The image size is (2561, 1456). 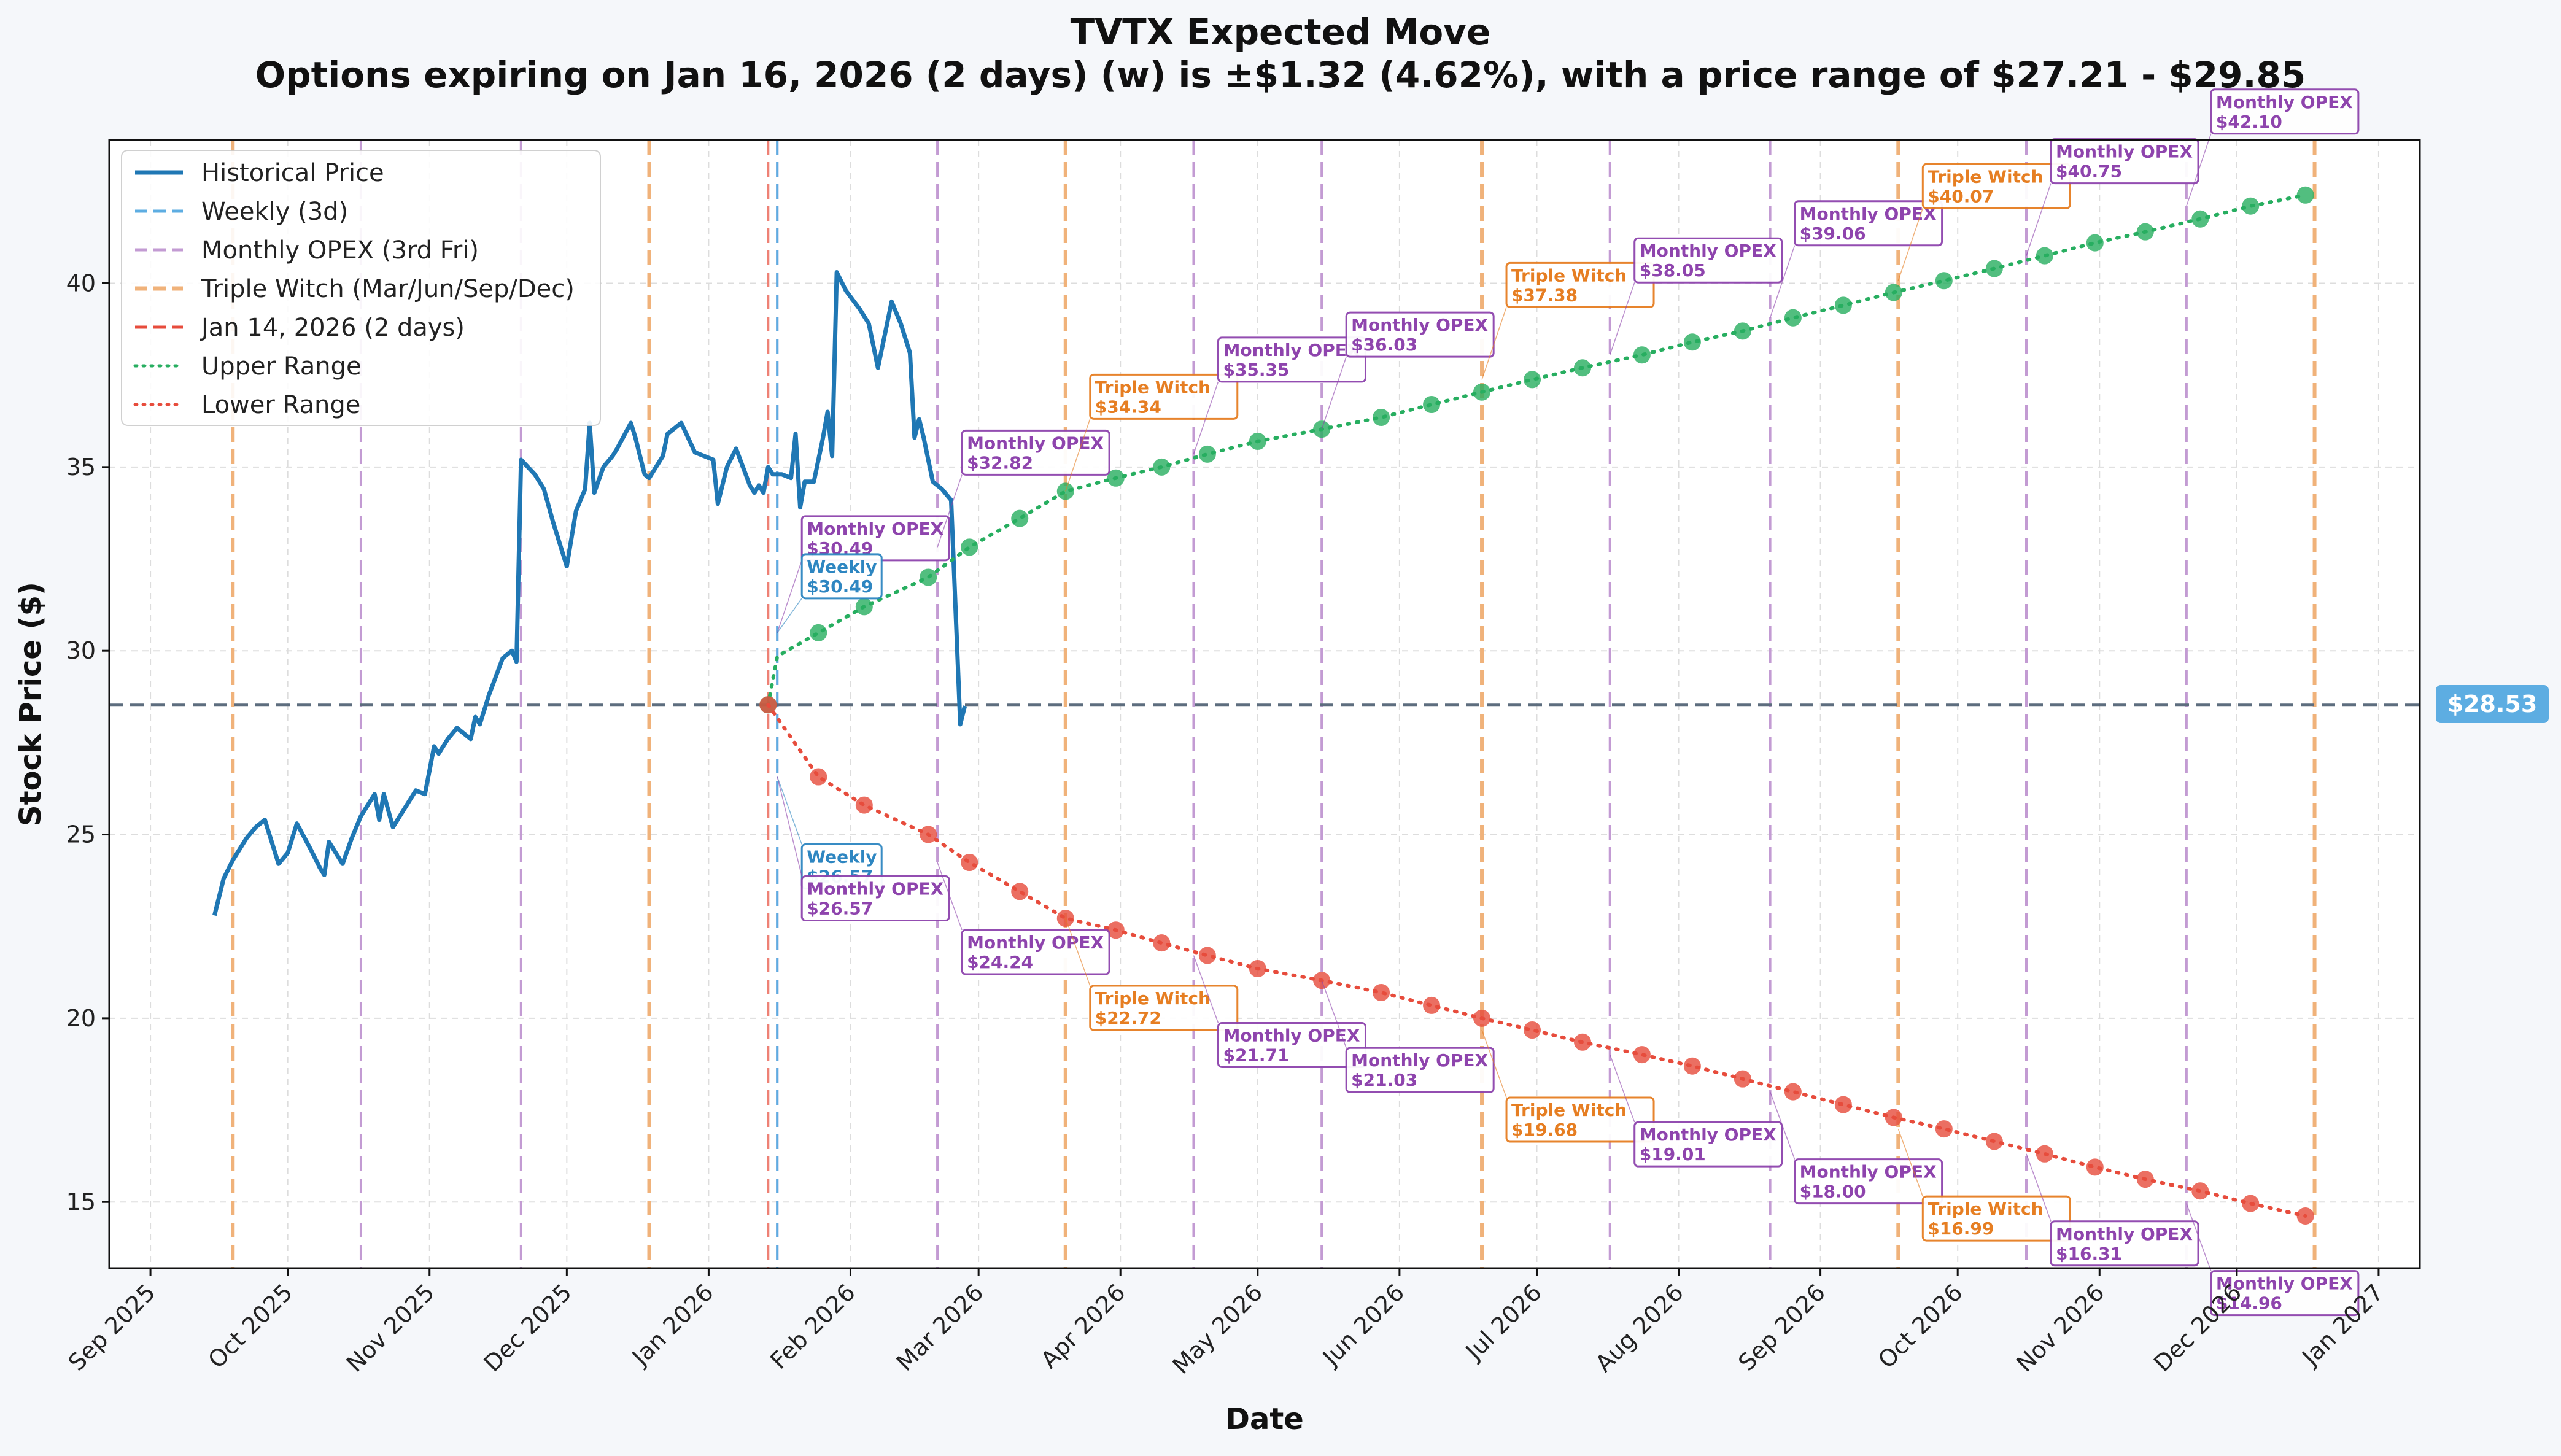 I want to click on y-tick-label: 35, so click(x=81, y=468).